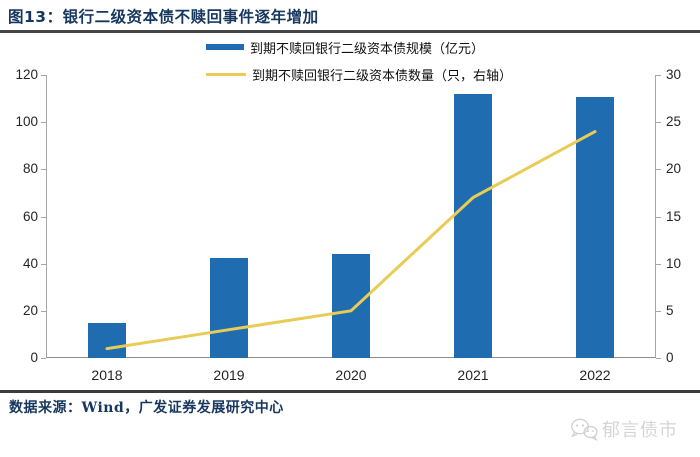  What do you see at coordinates (367, 49) in the screenshot?
I see `legend-item-label: 到期不赎回银行二级资本债规模（亿元）` at bounding box center [367, 49].